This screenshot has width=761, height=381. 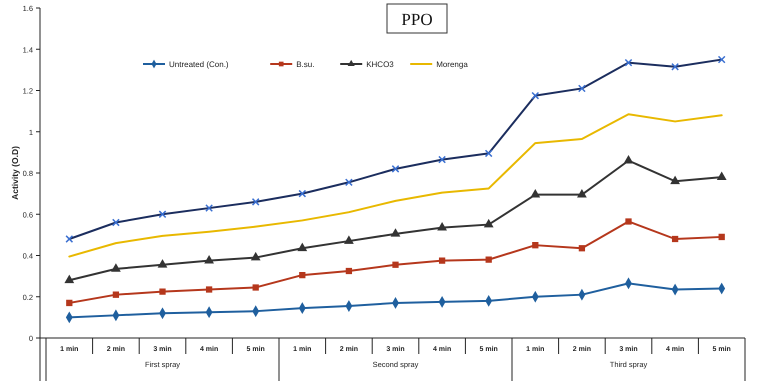 I want to click on legend-label: Untreated (Con.), so click(x=199, y=64).